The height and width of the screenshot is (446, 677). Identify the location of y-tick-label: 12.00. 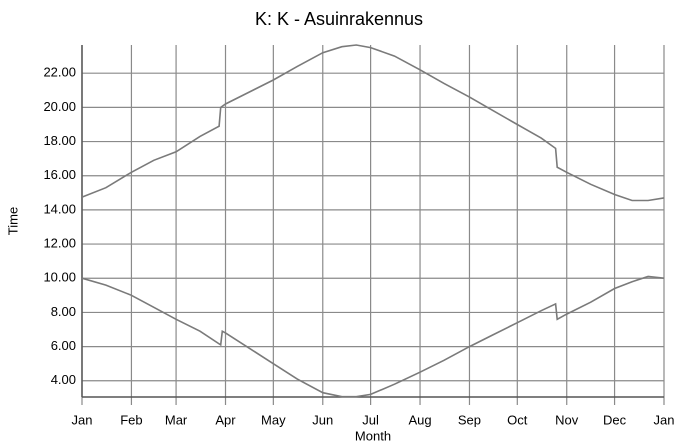
(59, 243).